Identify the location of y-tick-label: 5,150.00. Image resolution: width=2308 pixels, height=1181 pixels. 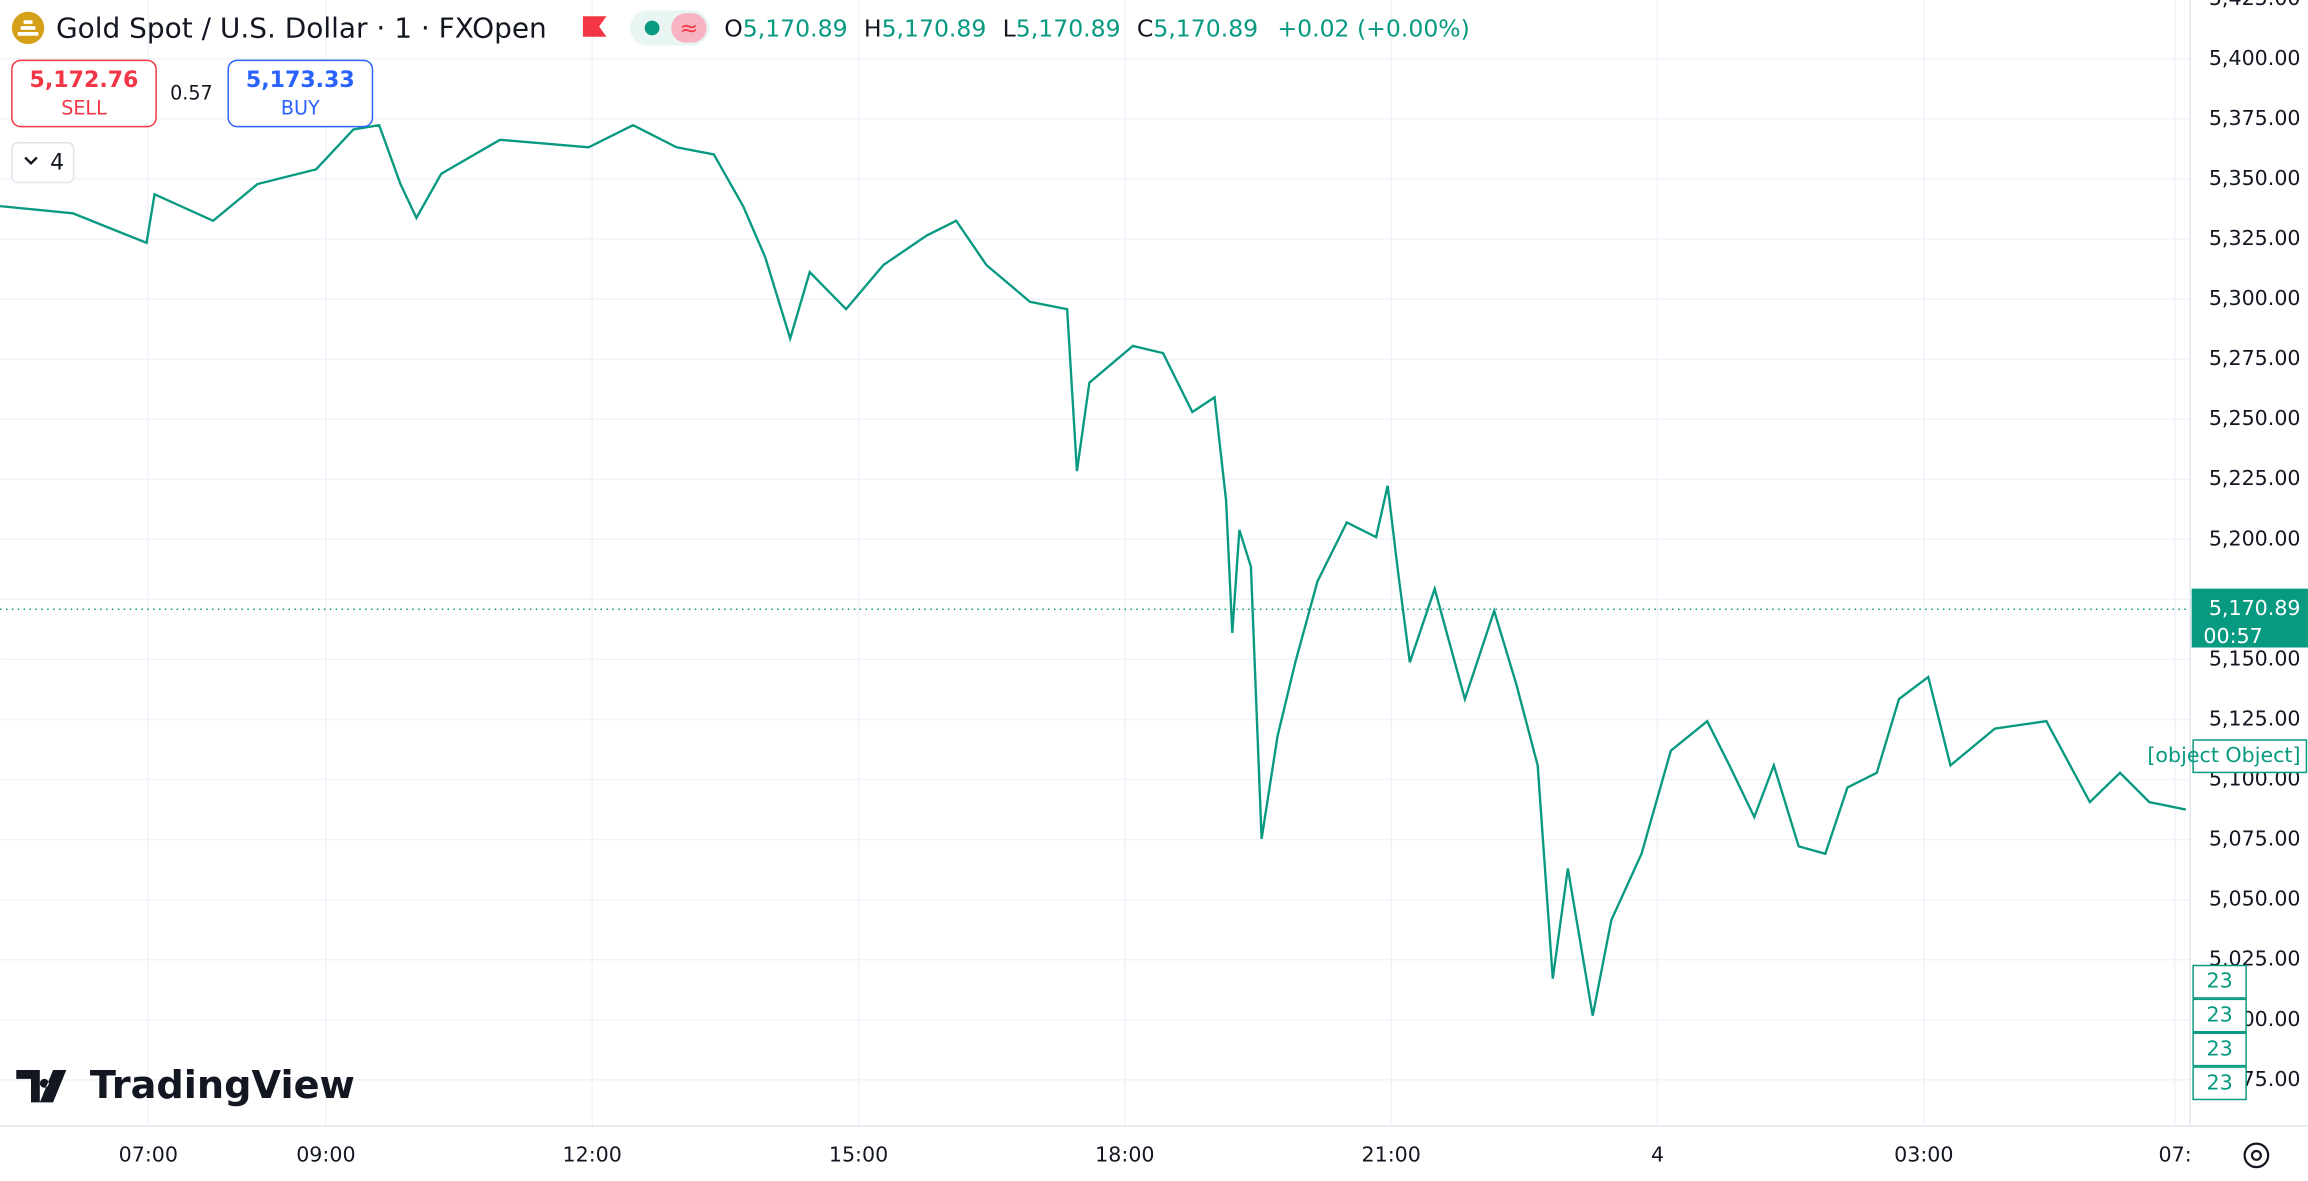
(2255, 658).